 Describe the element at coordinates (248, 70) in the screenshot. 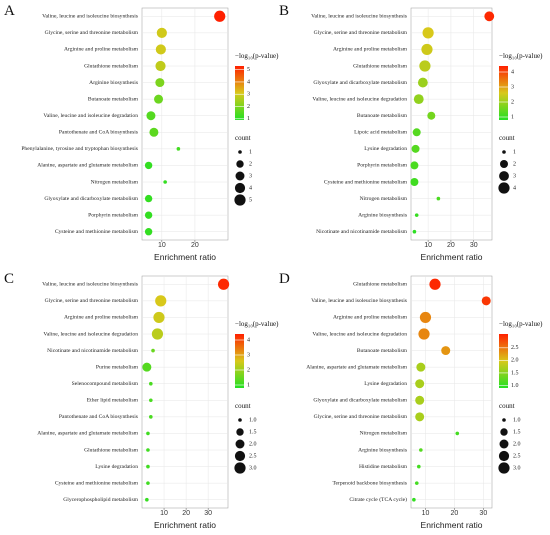

I see `colorbar-tick-label: 5` at that location.